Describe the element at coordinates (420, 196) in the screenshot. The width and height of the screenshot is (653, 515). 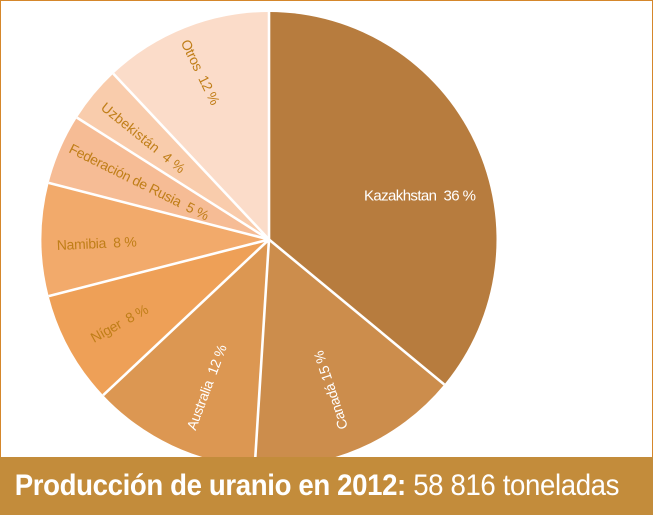
I see `svg-text: Kazakhstan 36 %` at that location.